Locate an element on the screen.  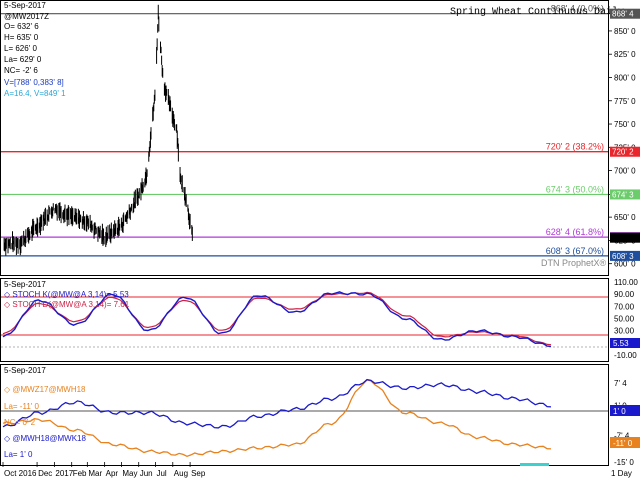
volume-label: V=[788' 0,383' 8] is located at coordinates (34, 82).